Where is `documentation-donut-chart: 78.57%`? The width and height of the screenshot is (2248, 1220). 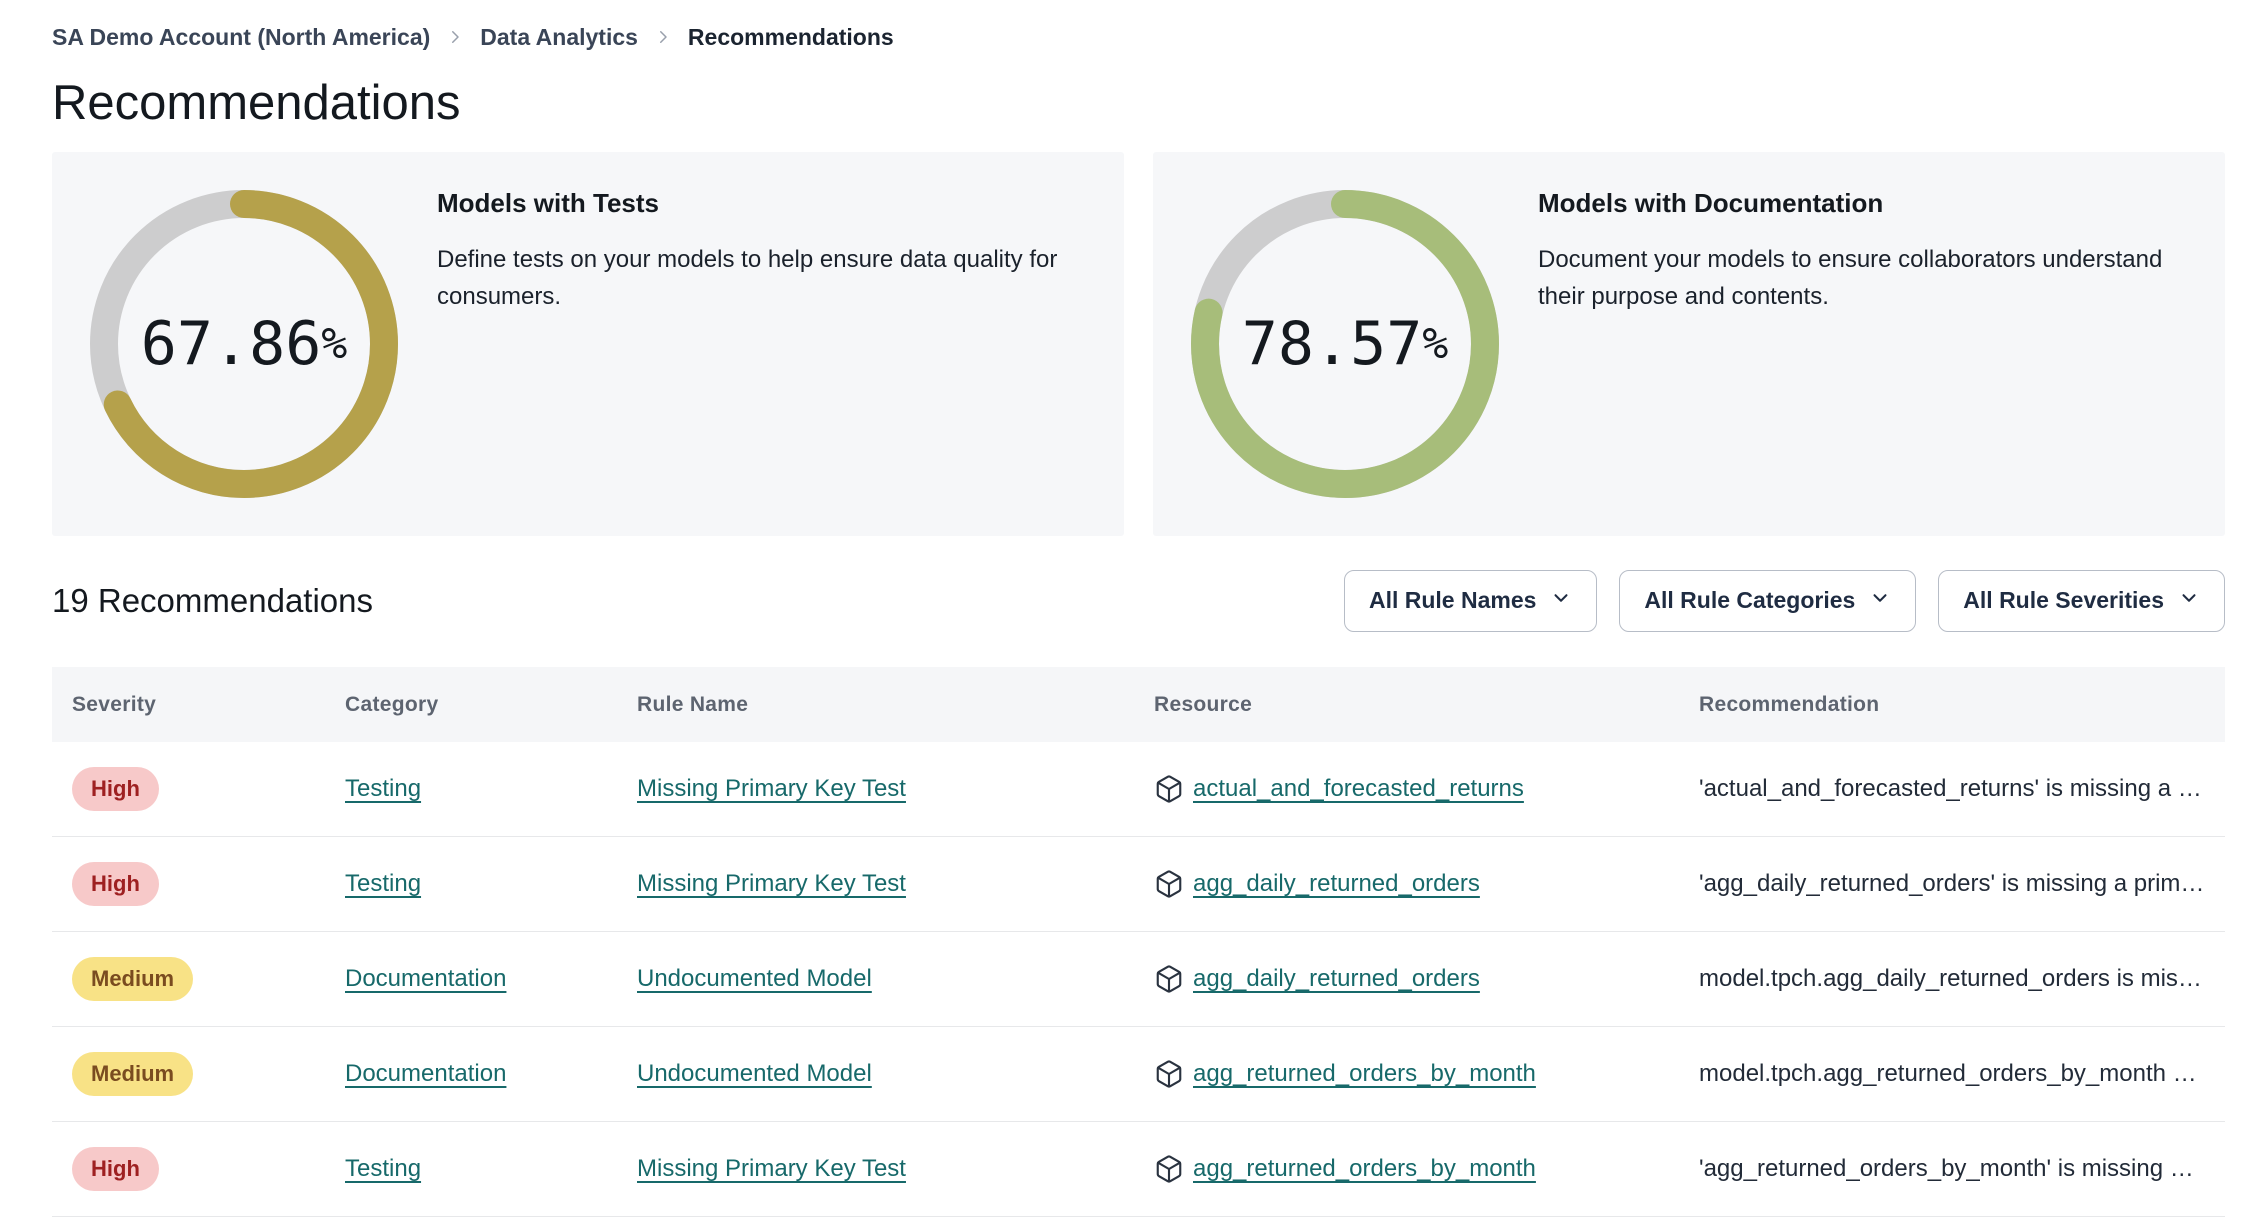
documentation-donut-chart: 78.57% is located at coordinates (1345, 344).